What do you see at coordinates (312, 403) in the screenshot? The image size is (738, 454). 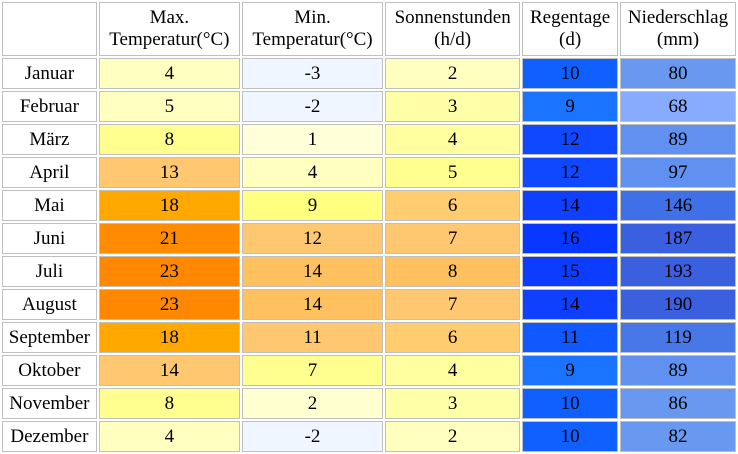 I see `min-temp-cell: 2` at bounding box center [312, 403].